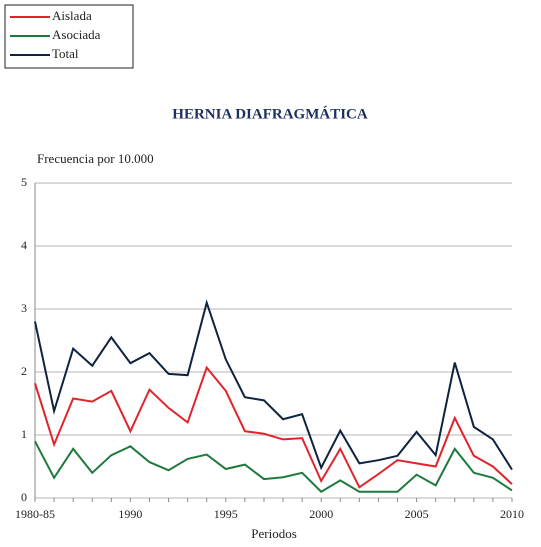 The height and width of the screenshot is (547, 541). I want to click on y-tick-label: 2, so click(24, 371).